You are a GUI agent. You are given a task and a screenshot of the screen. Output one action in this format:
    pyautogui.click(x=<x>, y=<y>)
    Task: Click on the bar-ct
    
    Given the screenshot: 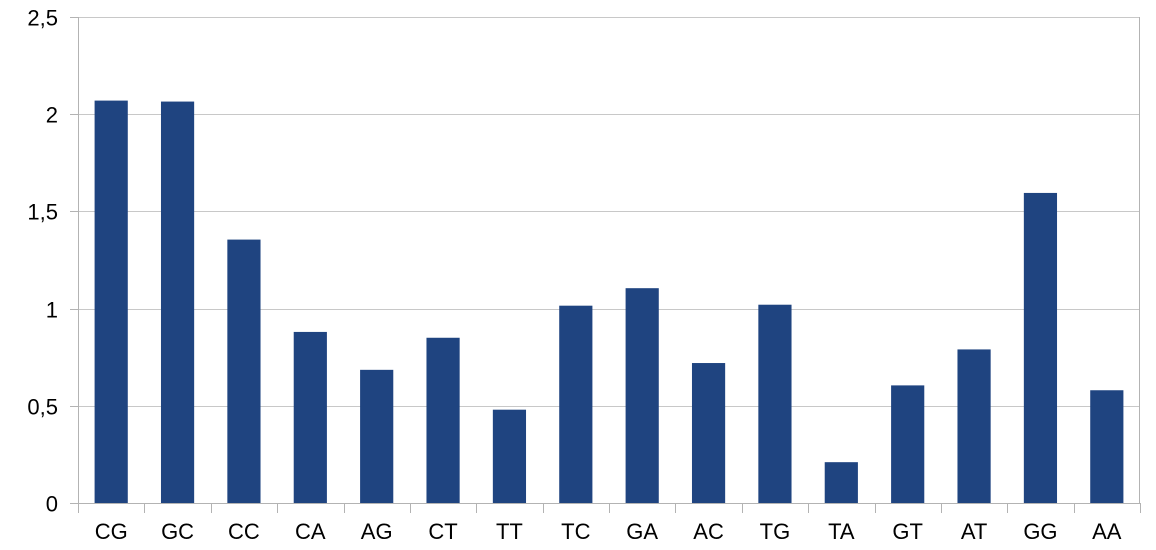 What is the action you would take?
    pyautogui.click(x=443, y=420)
    